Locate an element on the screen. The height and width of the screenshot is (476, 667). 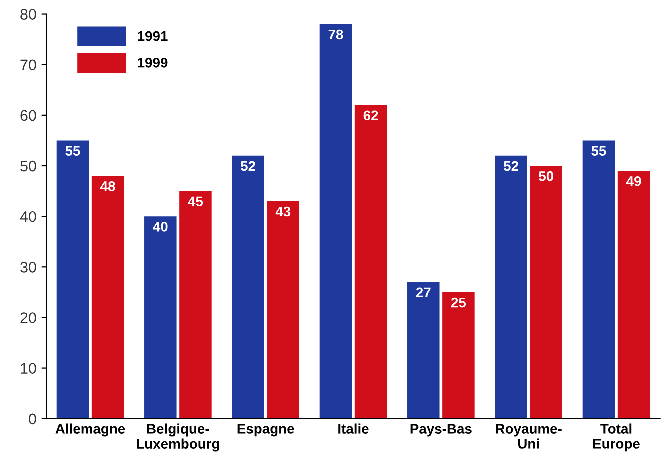
y-tick-label: 20 is located at coordinates (28, 318).